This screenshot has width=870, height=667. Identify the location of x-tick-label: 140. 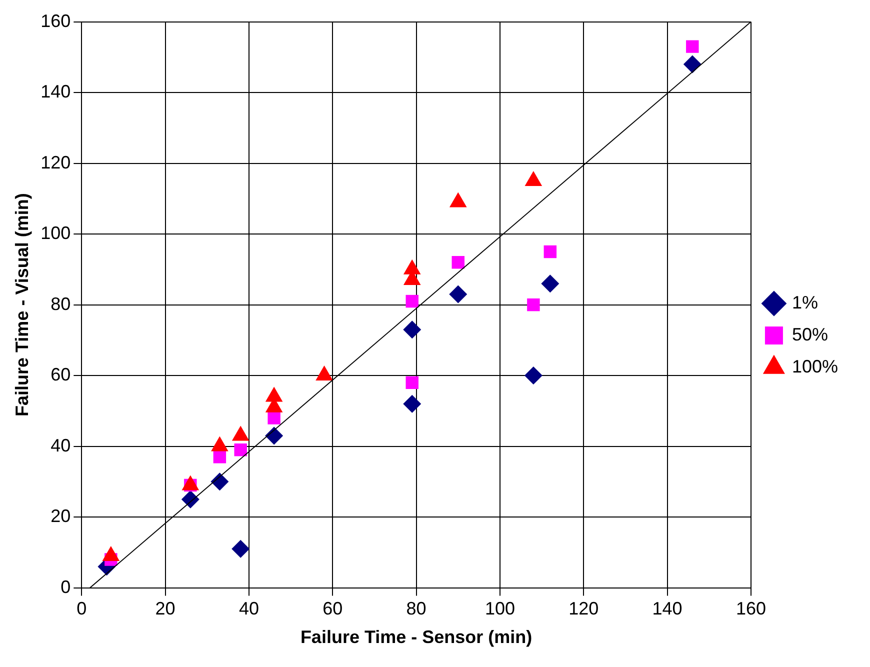
(667, 608).